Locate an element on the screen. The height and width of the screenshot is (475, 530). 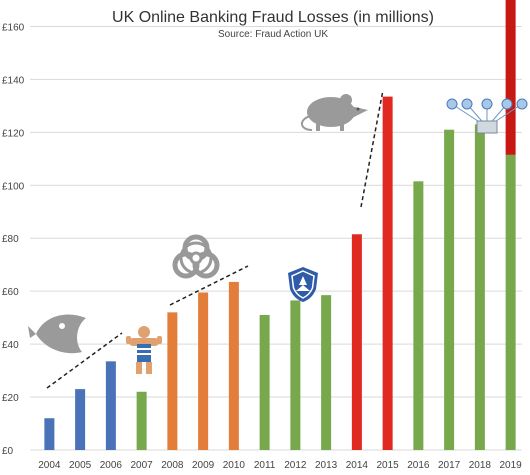
x-tick-label: 2014 is located at coordinates (357, 465).